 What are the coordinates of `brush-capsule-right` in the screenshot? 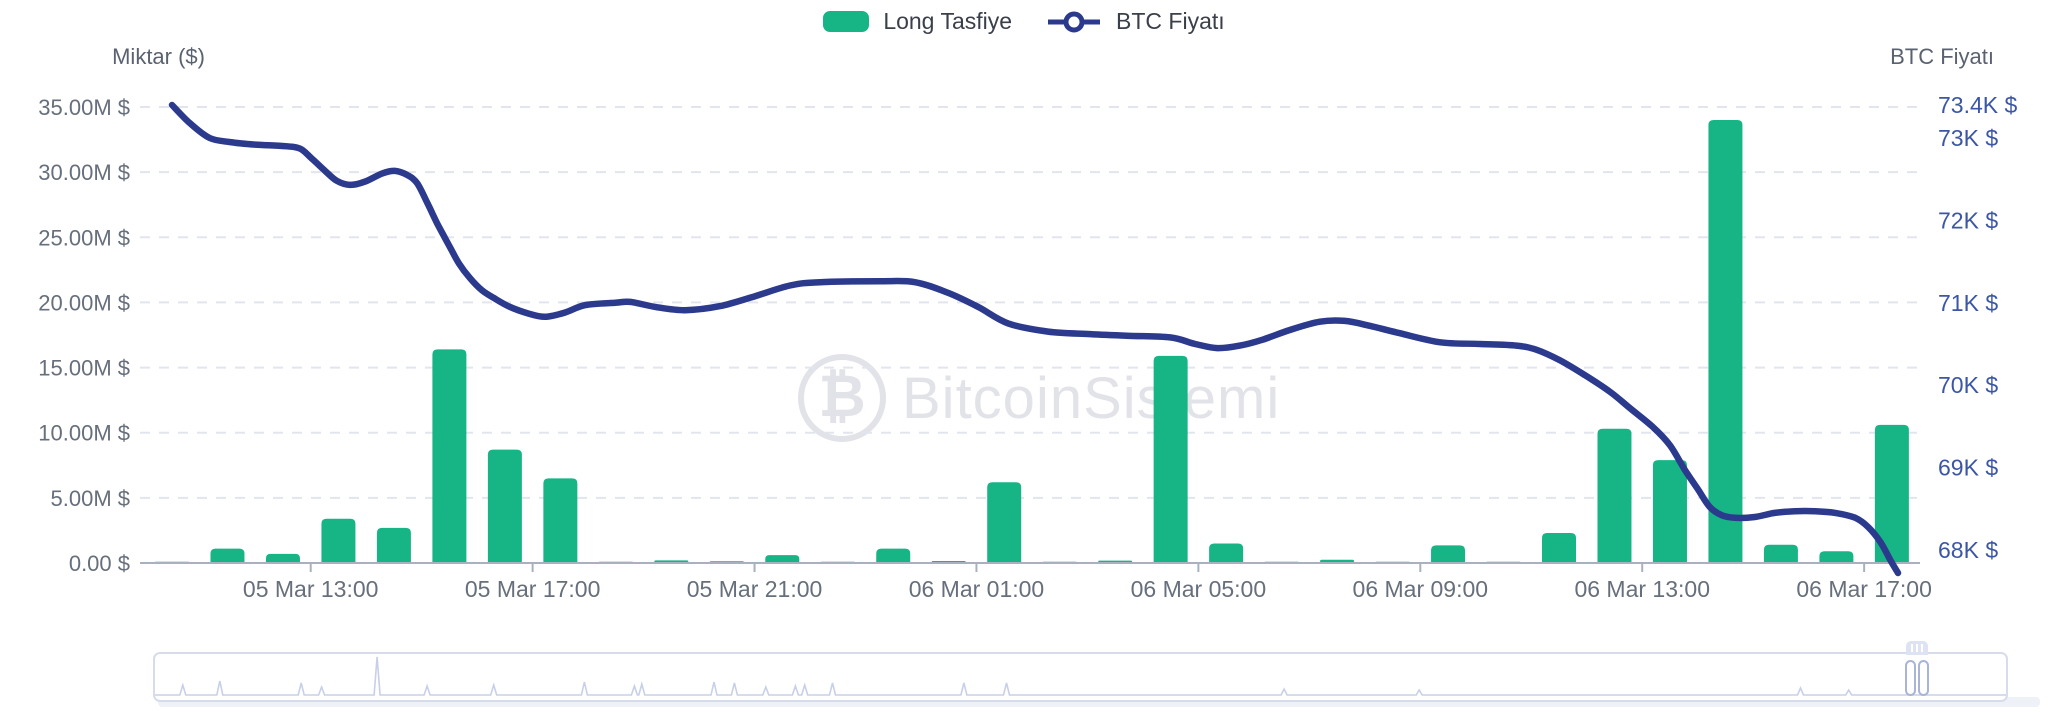 It's located at (1924, 678).